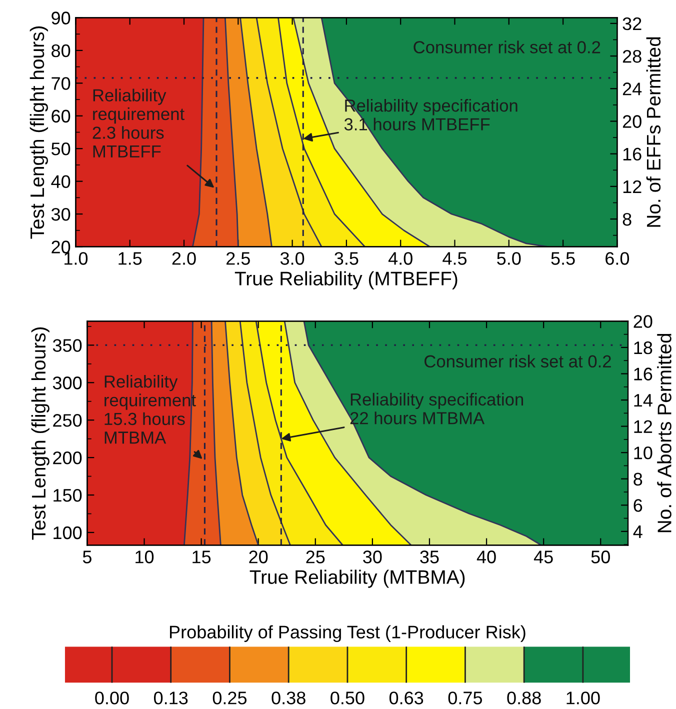  What do you see at coordinates (653, 132) in the screenshot?
I see `y2-axis-title: No. of EFFs Permitted` at bounding box center [653, 132].